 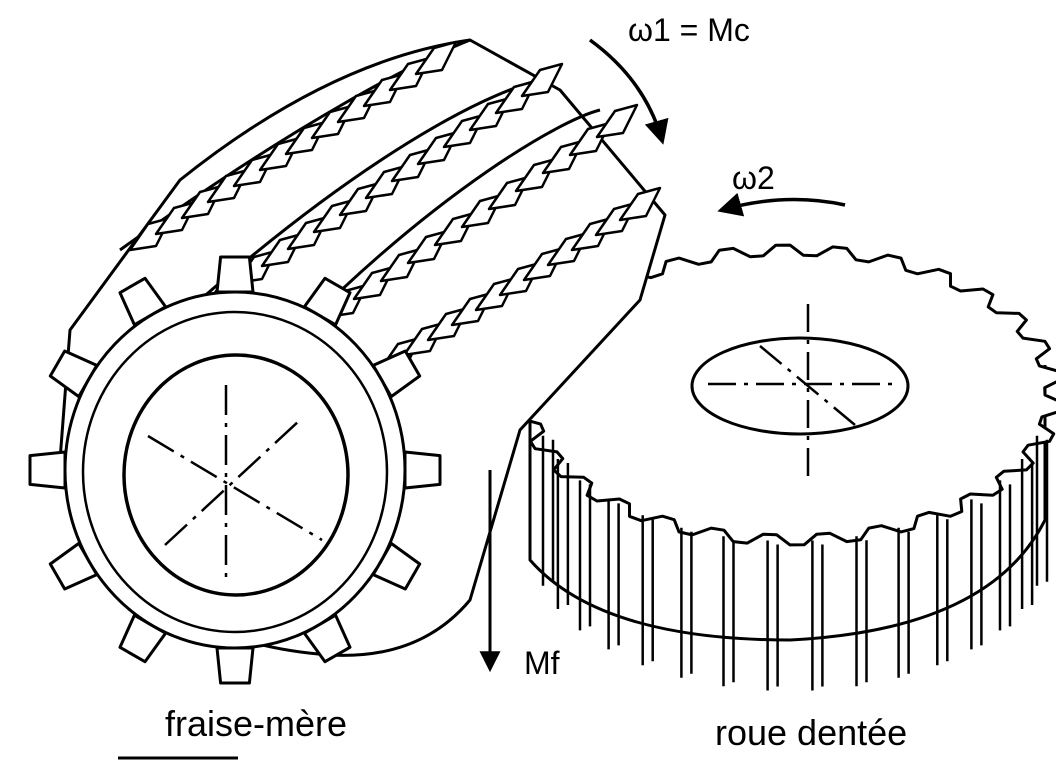 What do you see at coordinates (256, 723) in the screenshot?
I see `hob-label: fraise-mère` at bounding box center [256, 723].